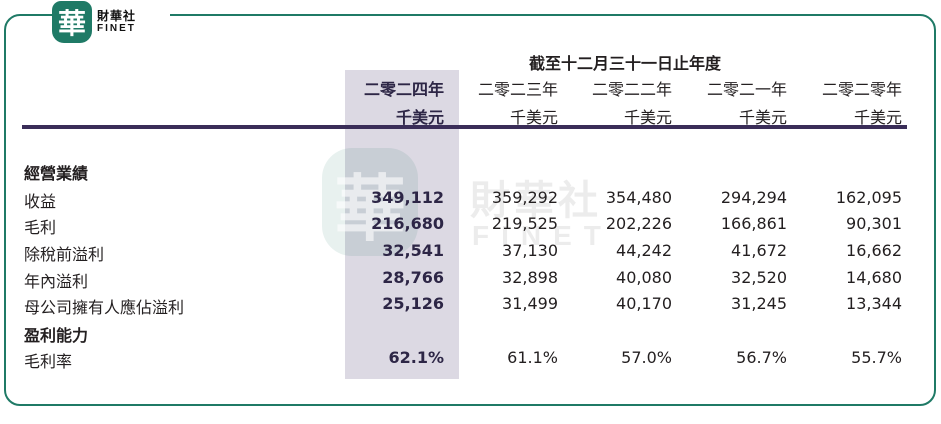 The image size is (941, 424). What do you see at coordinates (470, 360) in the screenshot?
I see `table-row: 毛利率 62.1% 61.1% 57.0% 56.7% 55.7%` at bounding box center [470, 360].